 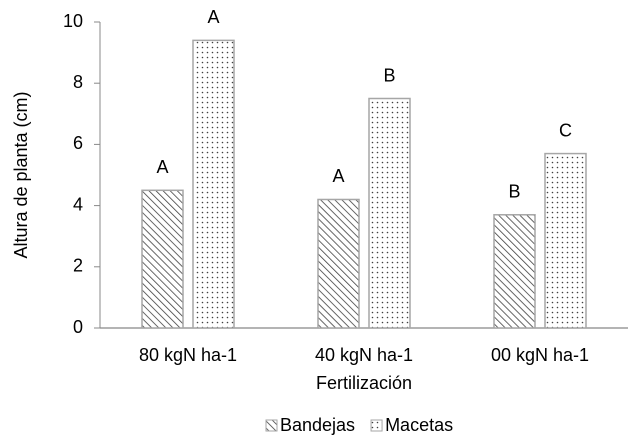 I want to click on y-tick-label: 6, so click(x=78, y=143).